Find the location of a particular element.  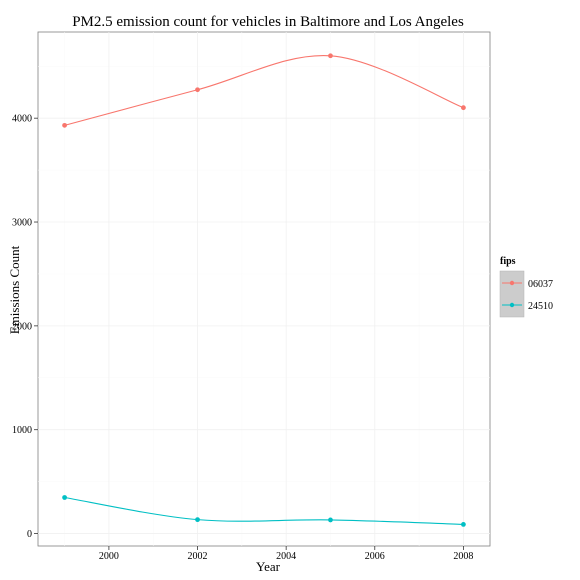

x-tick-label: 2004 is located at coordinates (286, 556).